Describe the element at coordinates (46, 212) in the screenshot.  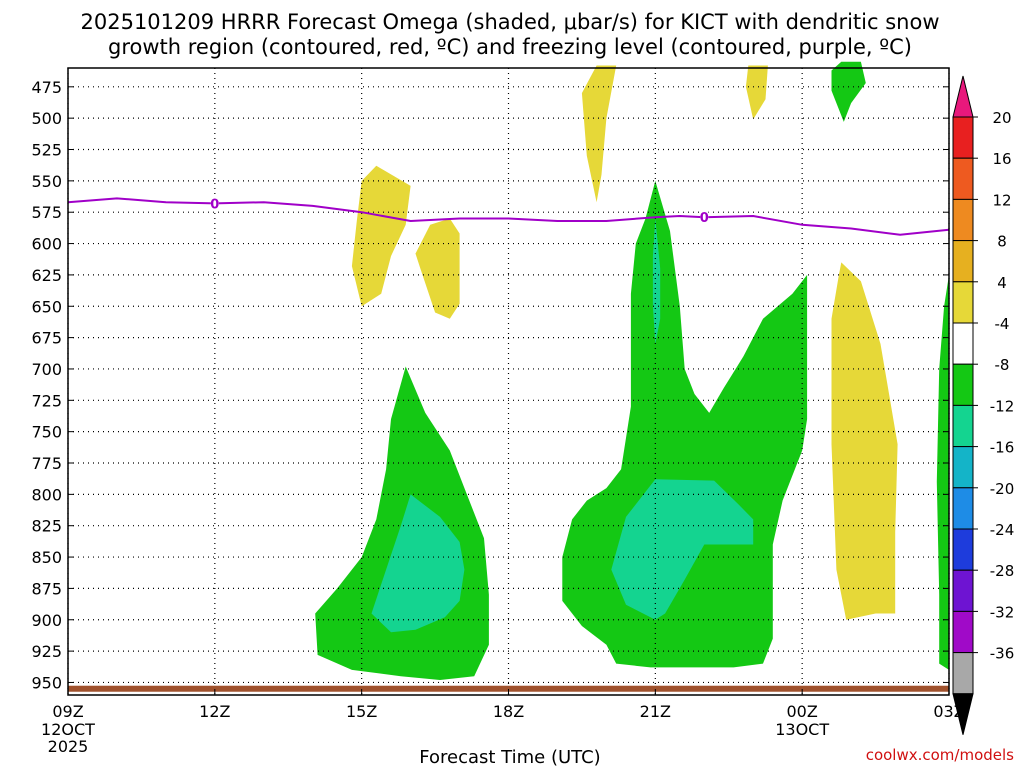
I see `y-tick-label: 575` at that location.